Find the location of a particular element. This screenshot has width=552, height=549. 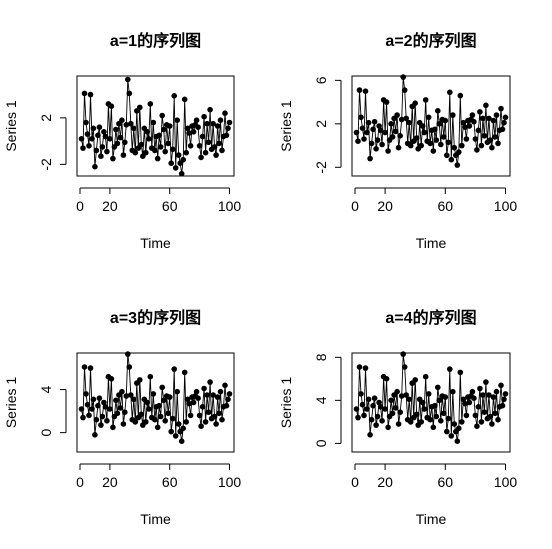

x-tick-label: 0 is located at coordinates (355, 206).